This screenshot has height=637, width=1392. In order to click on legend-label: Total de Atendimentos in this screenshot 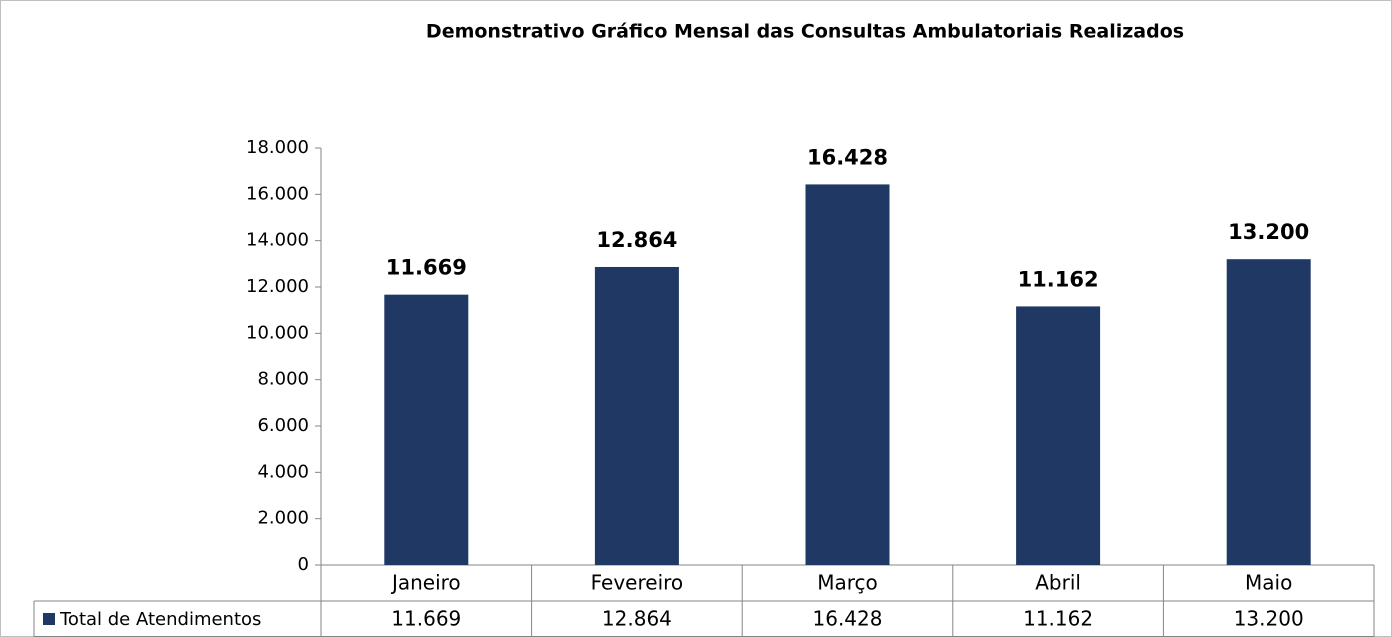, I will do `click(160, 619)`.